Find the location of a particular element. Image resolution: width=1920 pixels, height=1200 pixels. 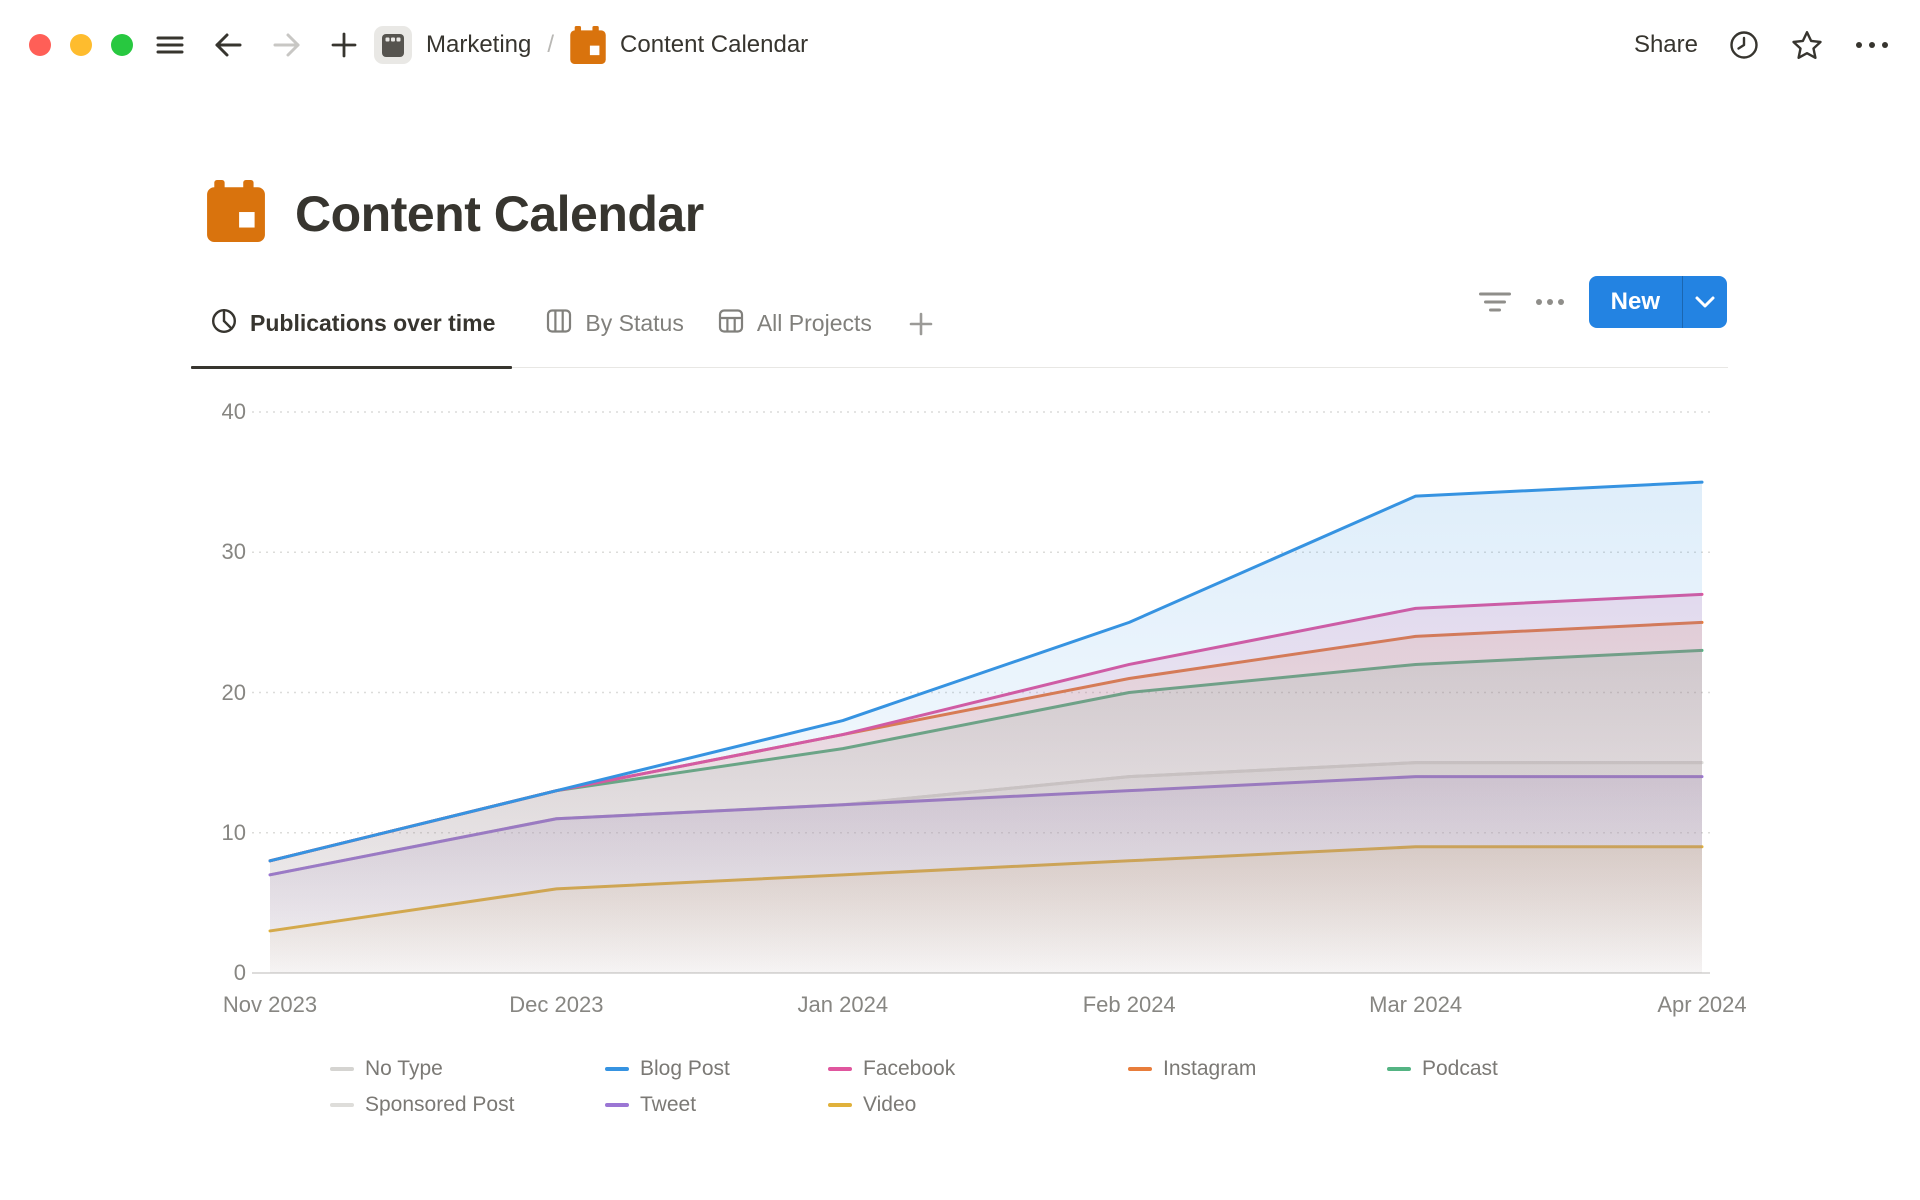

legend-item-sponsored-post: Sponsored Post is located at coordinates (467, 1105).